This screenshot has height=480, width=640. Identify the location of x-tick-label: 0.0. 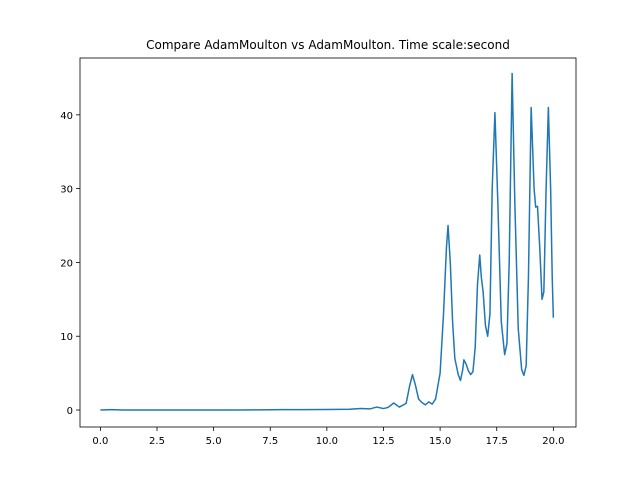
(100, 441).